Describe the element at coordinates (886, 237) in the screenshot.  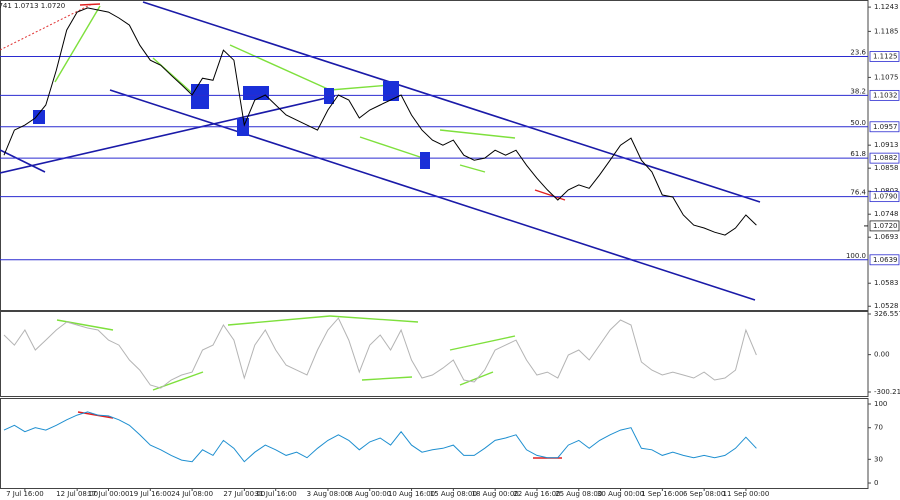
I see `y-tick-label: 1.0693` at that location.